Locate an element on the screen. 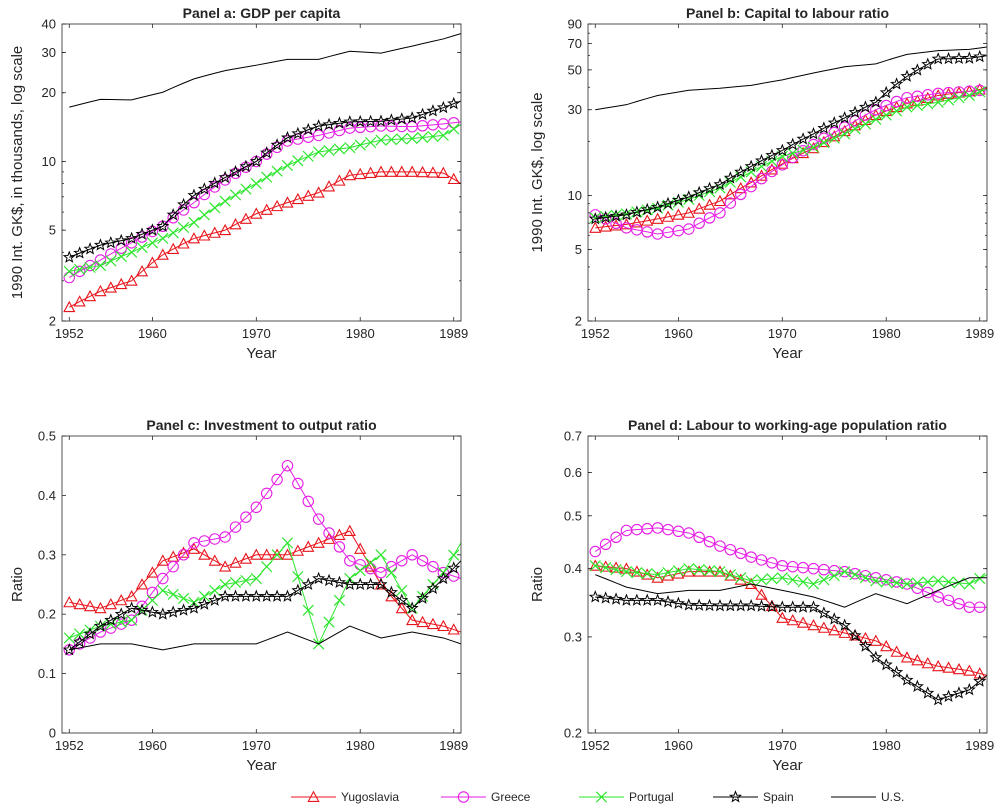 The image size is (998, 812). y-tick-label: 0.2 is located at coordinates (573, 733).